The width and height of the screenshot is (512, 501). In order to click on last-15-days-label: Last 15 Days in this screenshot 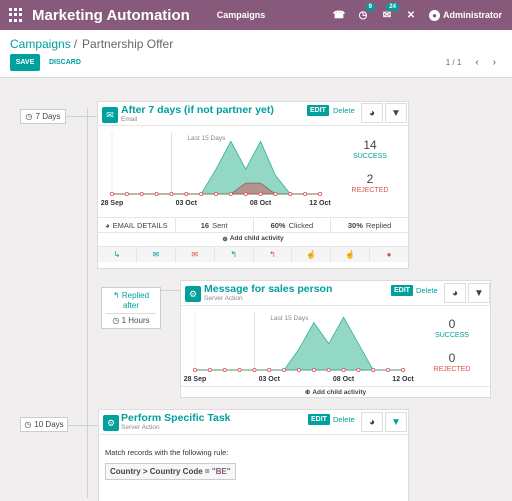, I will do `click(206, 138)`.